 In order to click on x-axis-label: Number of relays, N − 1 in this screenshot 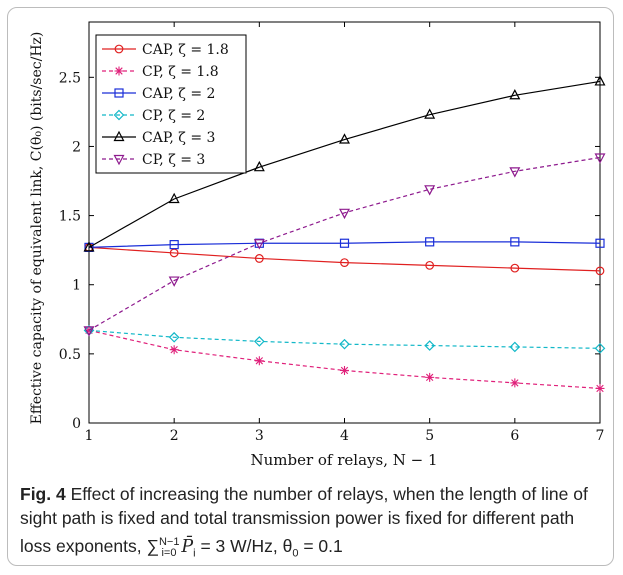, I will do `click(343, 460)`.